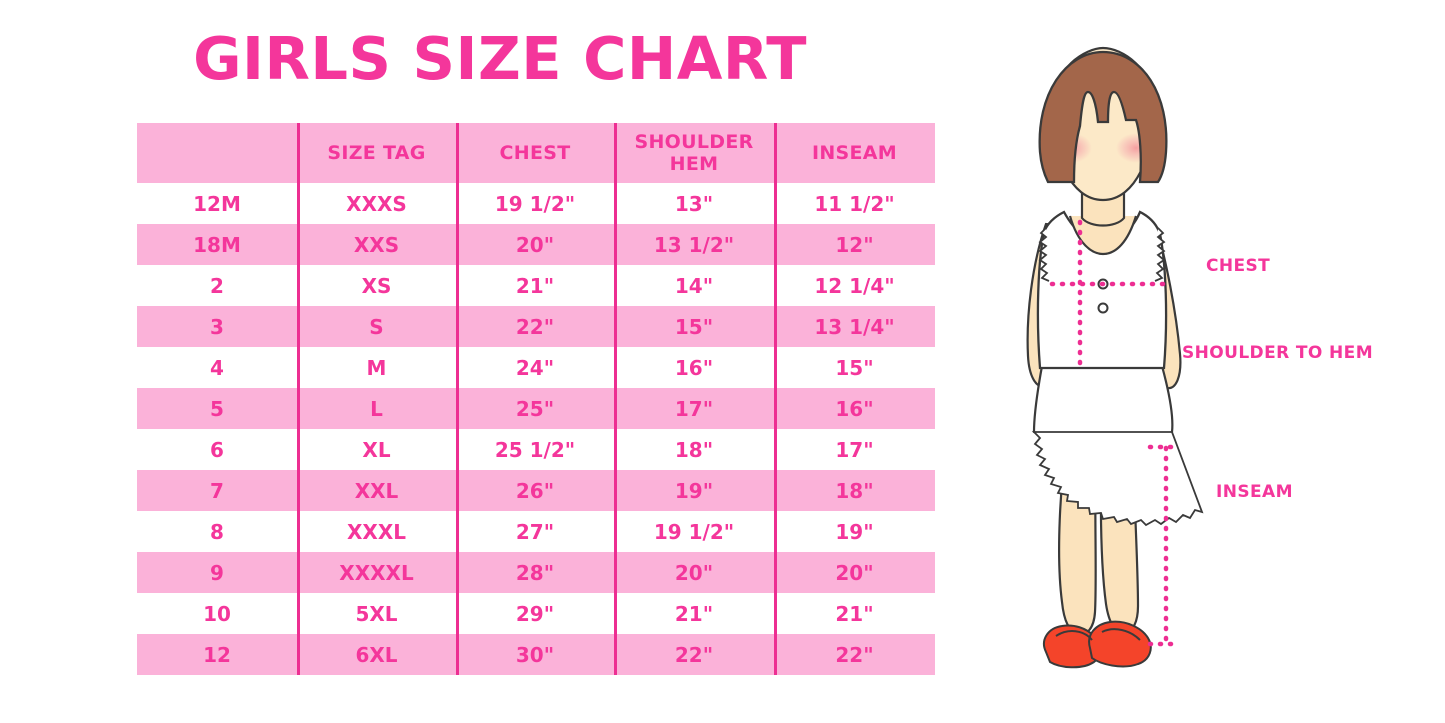 This screenshot has height=723, width=1445. What do you see at coordinates (1102, 290) in the screenshot?
I see `top-garment-group` at bounding box center [1102, 290].